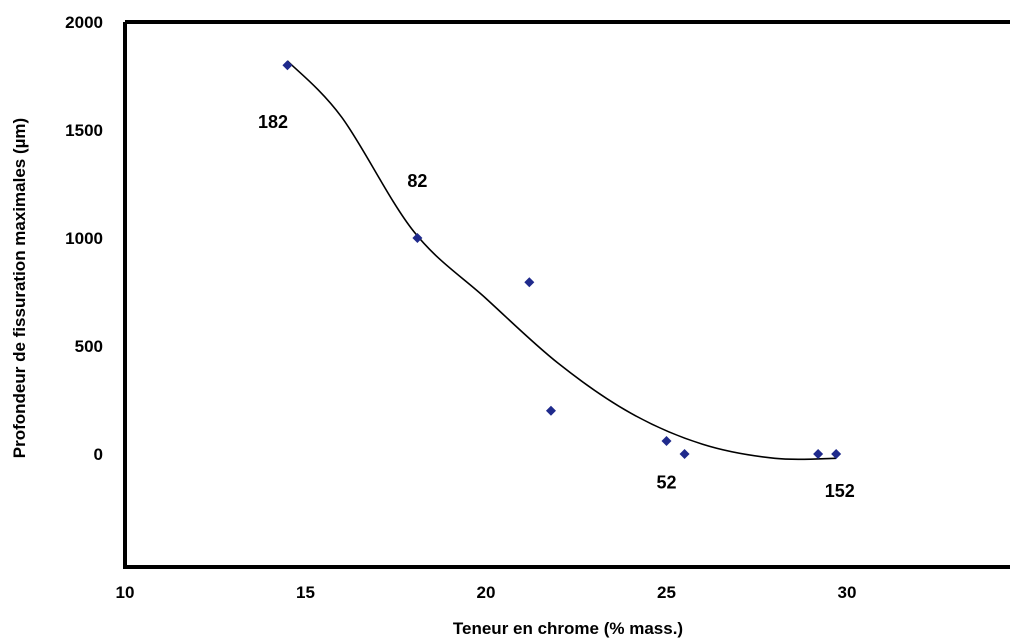 This screenshot has height=641, width=1012. I want to click on y-axis-title: Profondeur de fissuration maximales (µm), so click(19, 288).